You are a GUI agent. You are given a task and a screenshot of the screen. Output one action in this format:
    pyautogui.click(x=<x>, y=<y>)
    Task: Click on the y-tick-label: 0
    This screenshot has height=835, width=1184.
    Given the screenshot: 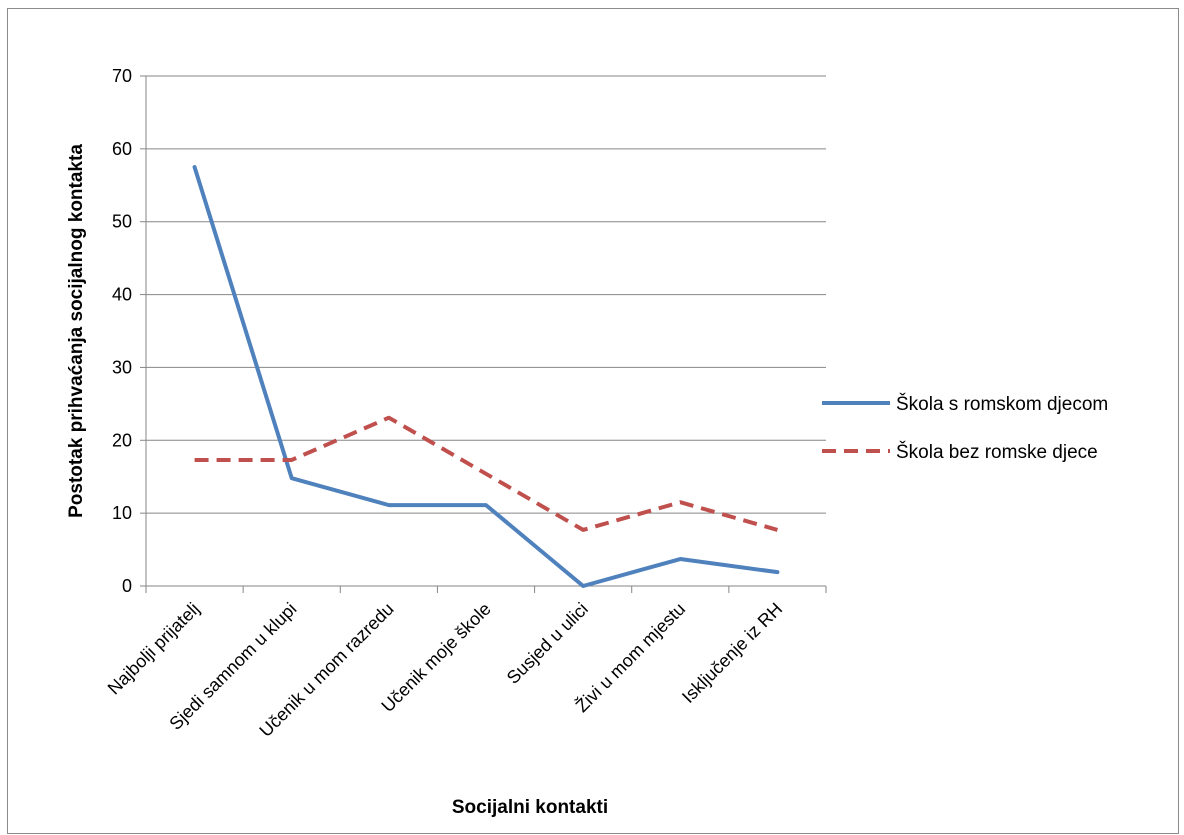 What is the action you would take?
    pyautogui.click(x=127, y=586)
    